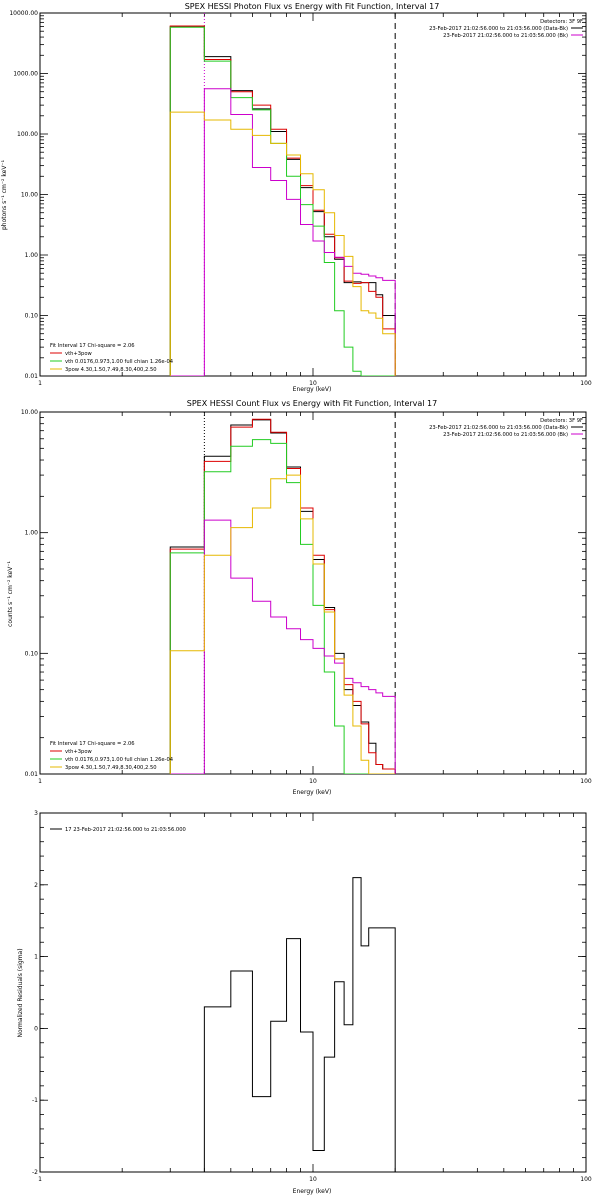  Describe the element at coordinates (20, 992) in the screenshot. I see `y-axis-label: Normalized Residuals (sigma)` at that location.